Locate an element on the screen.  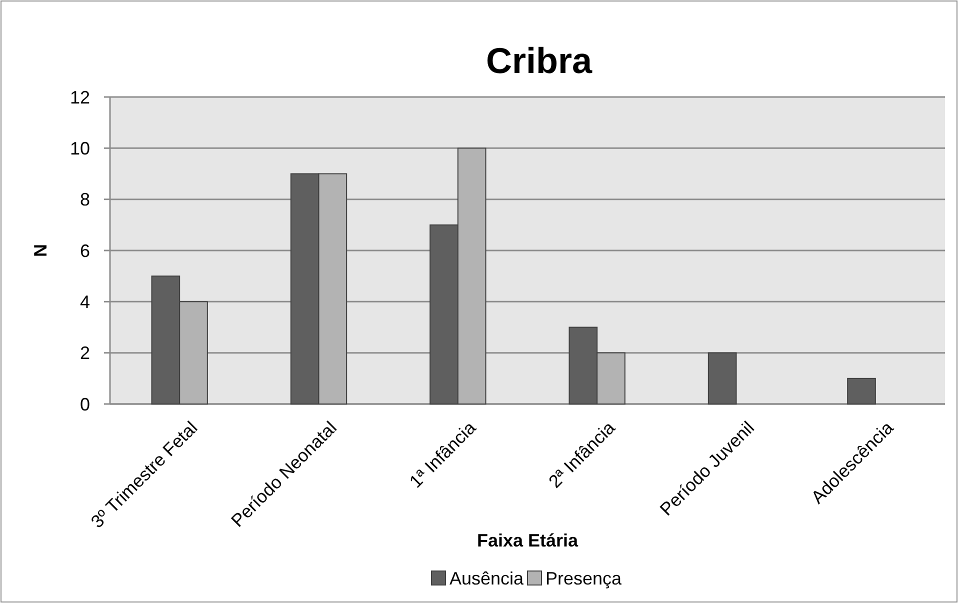
y-axis-title: N is located at coordinates (40, 250).